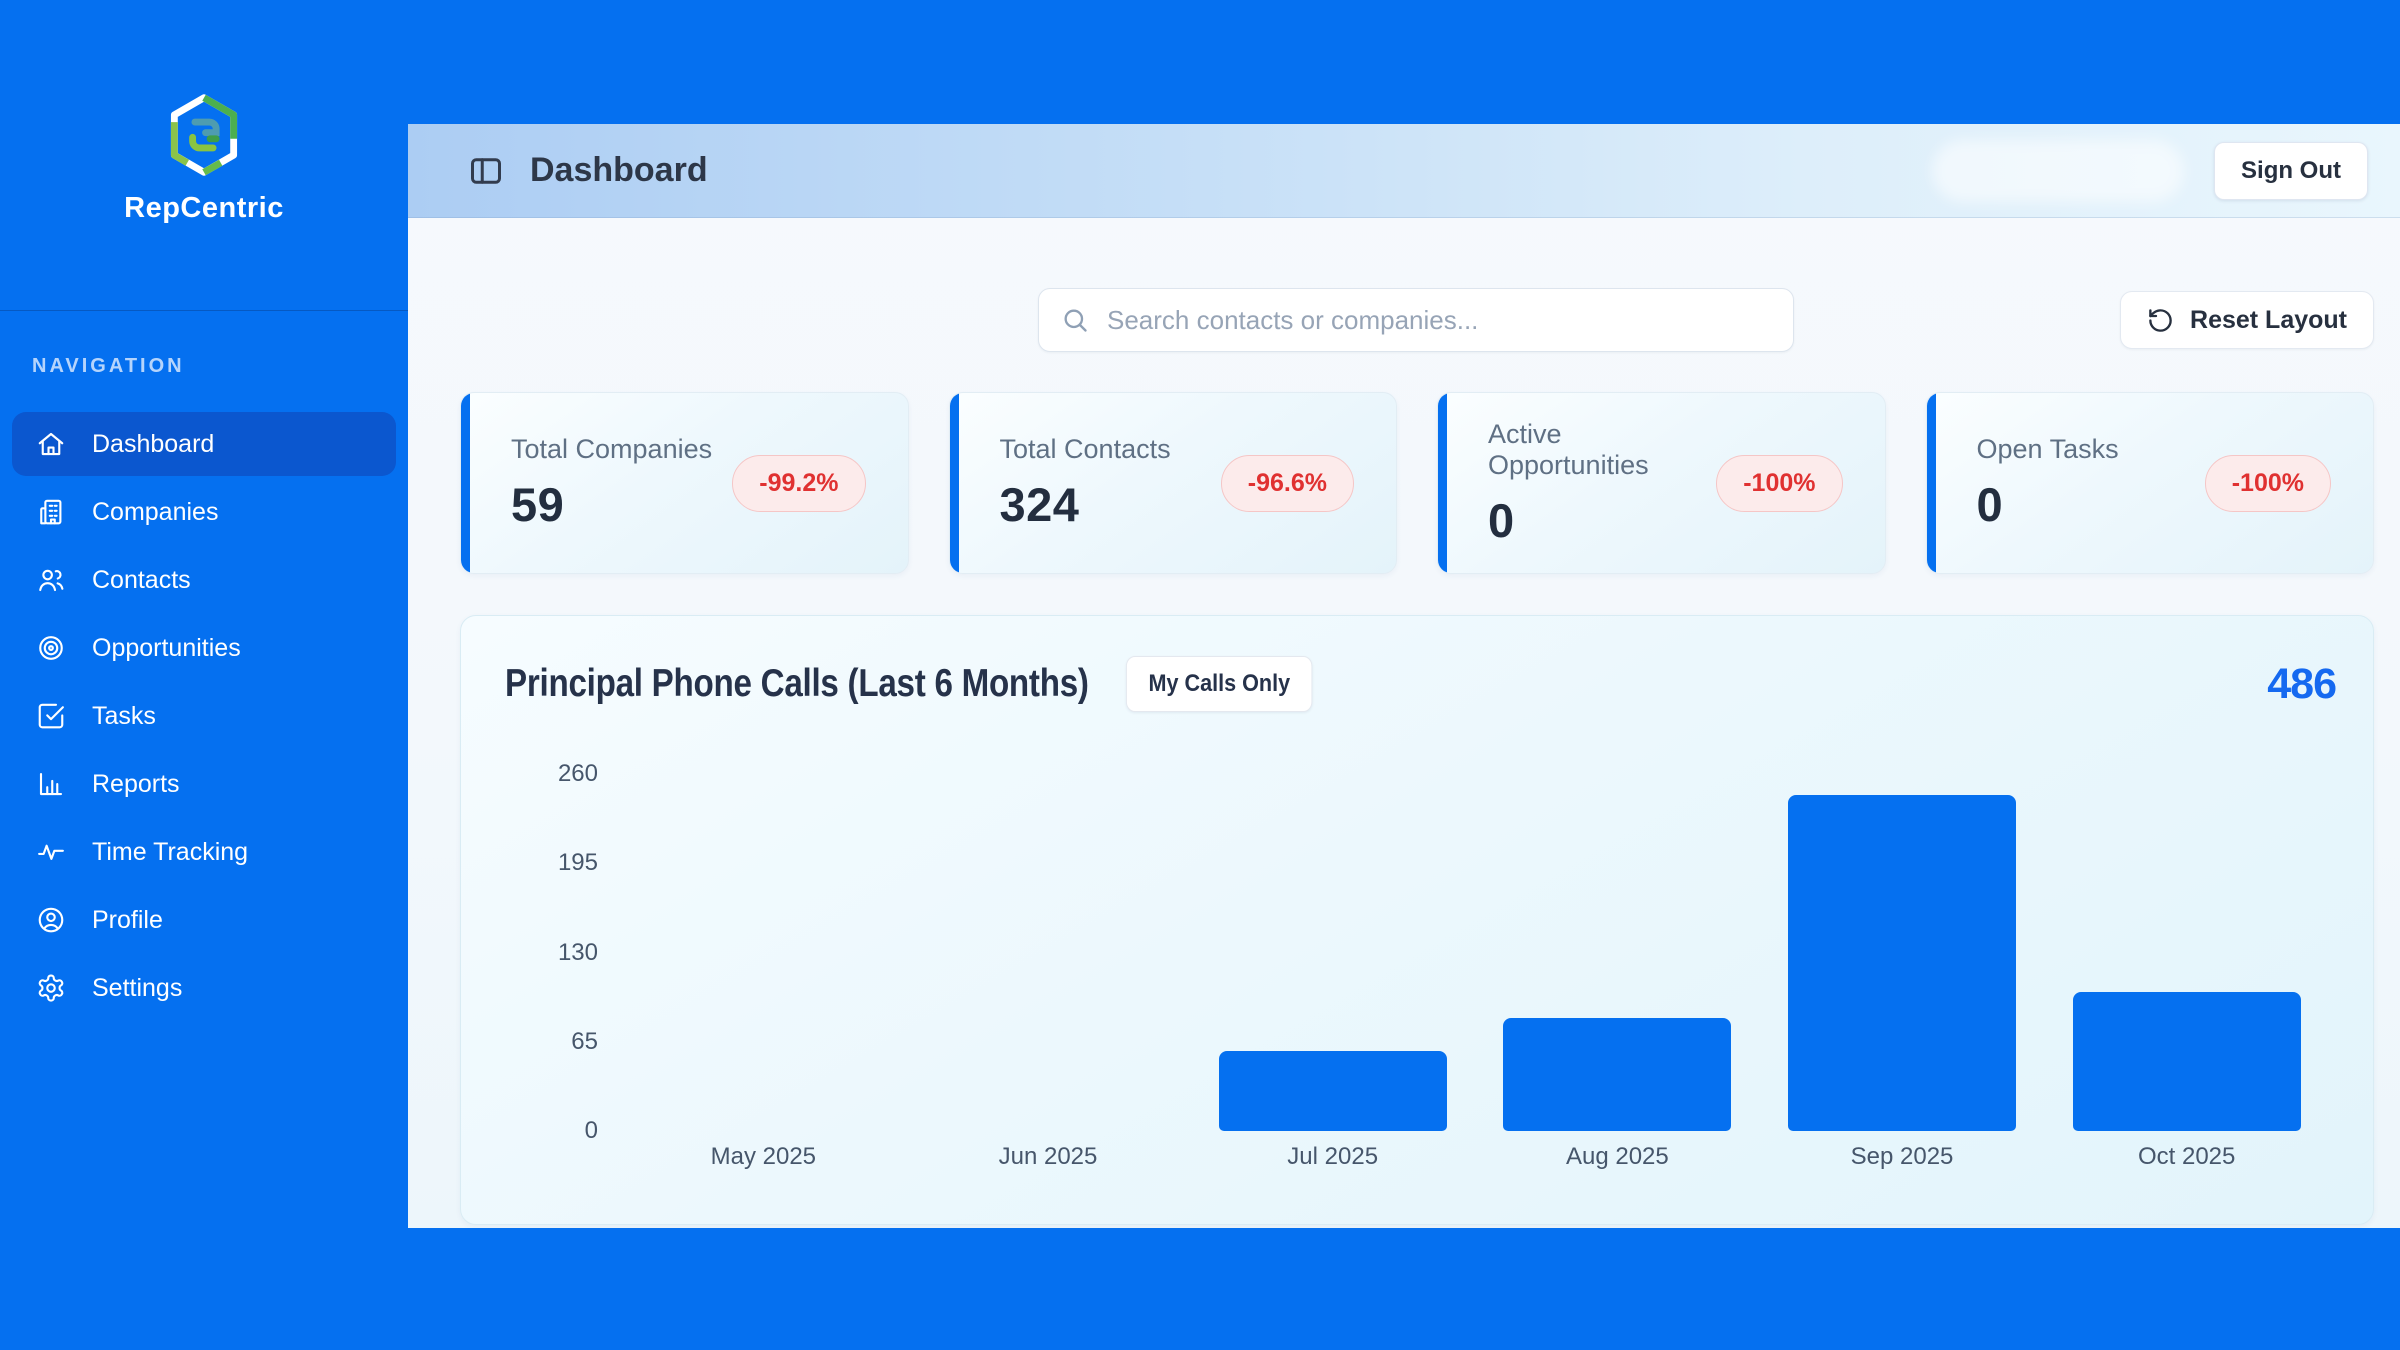  I want to click on nav-section-label: NAVIGATION, so click(108, 366).